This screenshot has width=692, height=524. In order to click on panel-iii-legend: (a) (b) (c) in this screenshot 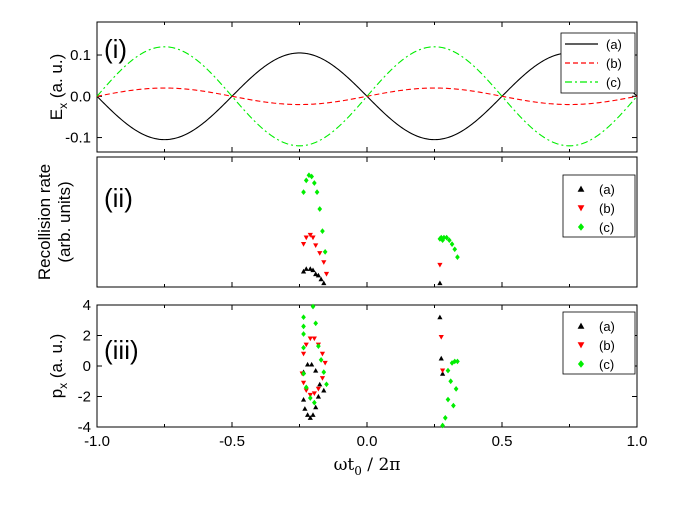, I will do `click(599, 343)`.